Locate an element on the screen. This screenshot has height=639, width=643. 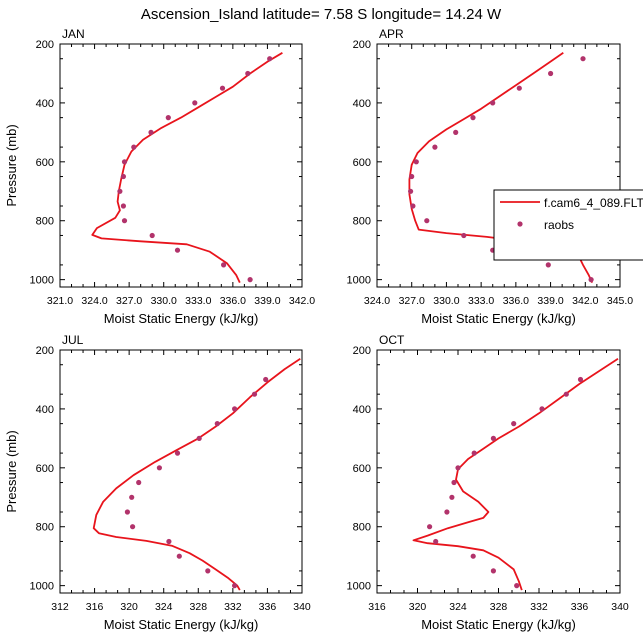
x-tick-label: 324 is located at coordinates (164, 607).